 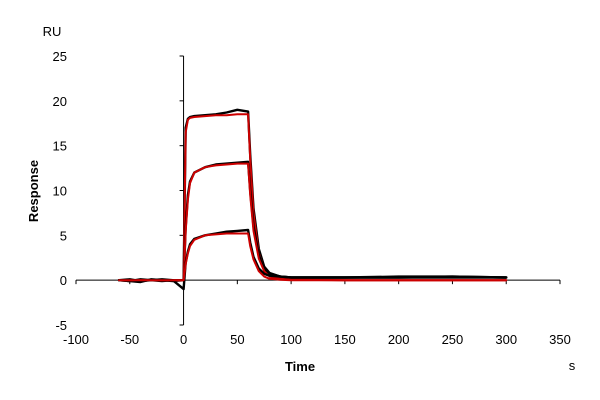 I want to click on y-unit-label: RU, so click(x=52, y=31).